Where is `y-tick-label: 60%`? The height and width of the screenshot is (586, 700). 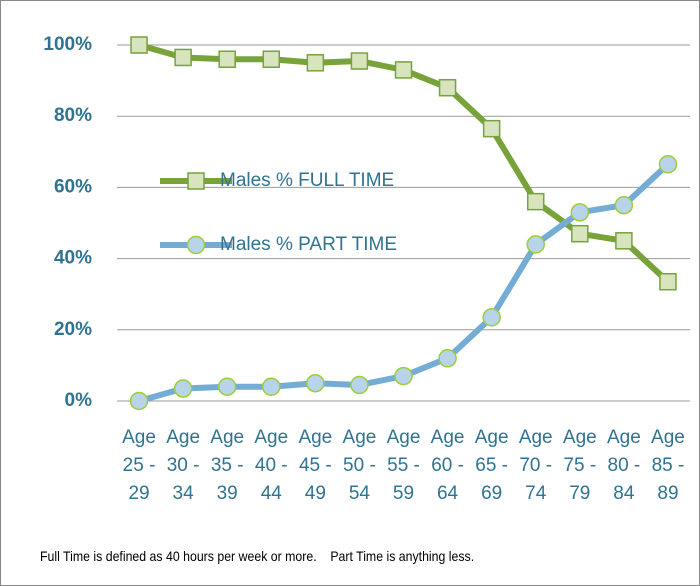 y-tick-label: 60% is located at coordinates (73, 186).